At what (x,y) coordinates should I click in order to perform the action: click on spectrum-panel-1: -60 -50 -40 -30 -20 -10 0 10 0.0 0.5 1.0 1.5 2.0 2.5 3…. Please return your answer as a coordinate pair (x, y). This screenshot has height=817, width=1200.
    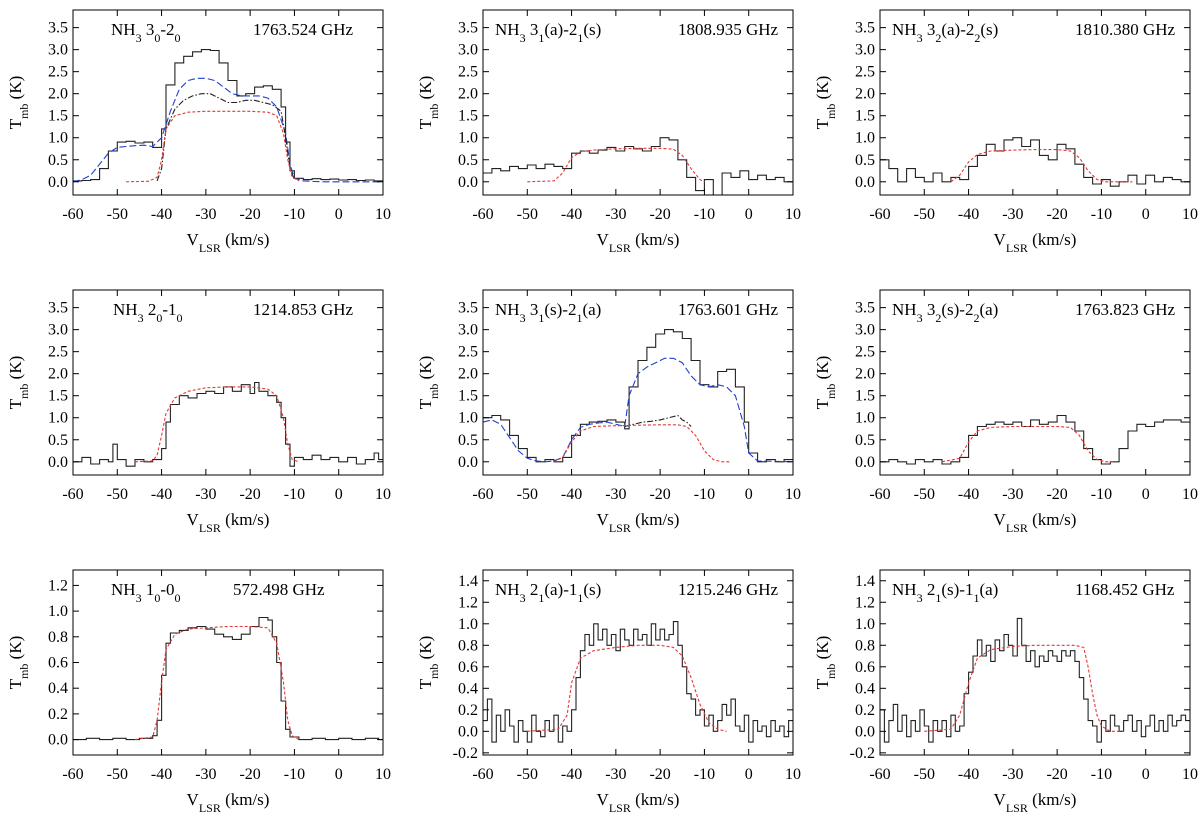
    Looking at the image, I should click on (198, 132).